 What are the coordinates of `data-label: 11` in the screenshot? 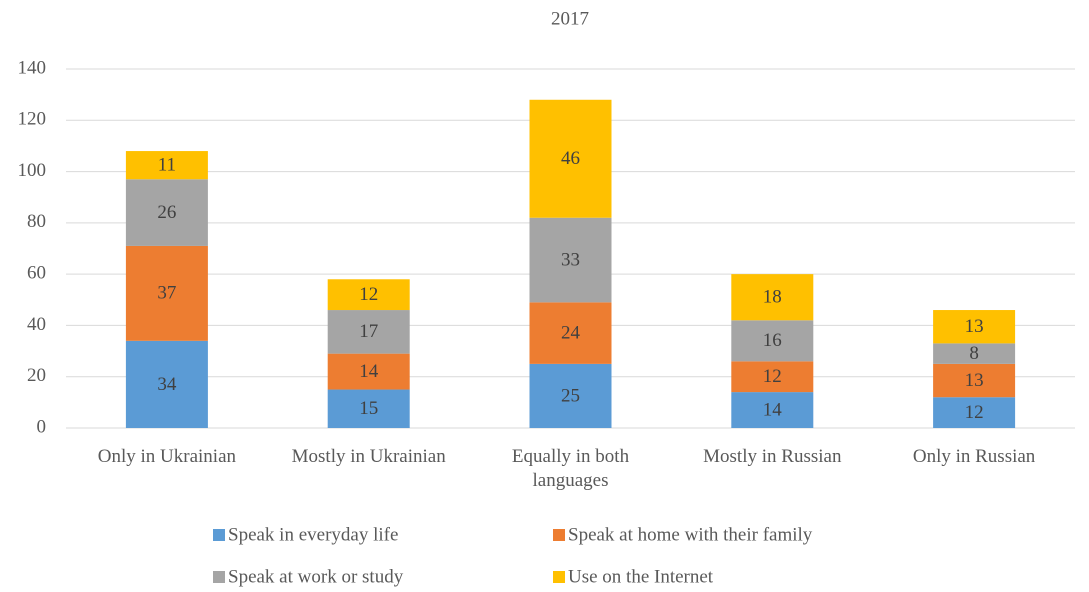 It's located at (167, 165).